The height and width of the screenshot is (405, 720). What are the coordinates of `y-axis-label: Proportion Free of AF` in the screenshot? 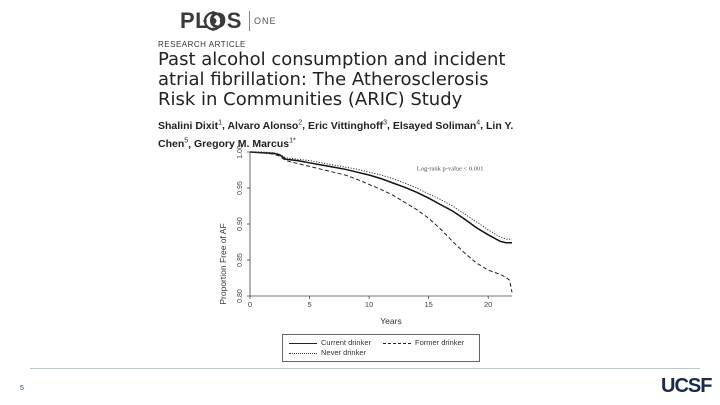 It's located at (223, 263).